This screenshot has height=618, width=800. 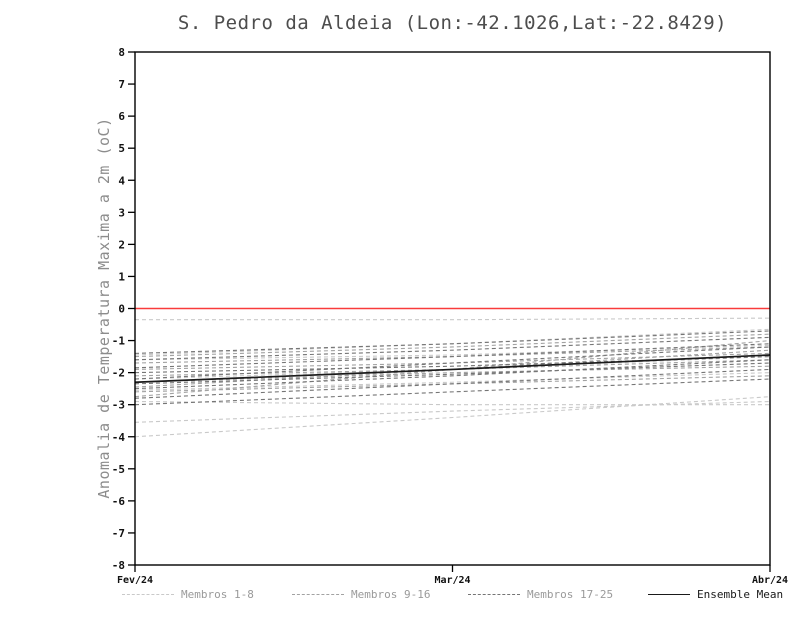 I want to click on y-tick-label: 5, so click(x=121, y=148).